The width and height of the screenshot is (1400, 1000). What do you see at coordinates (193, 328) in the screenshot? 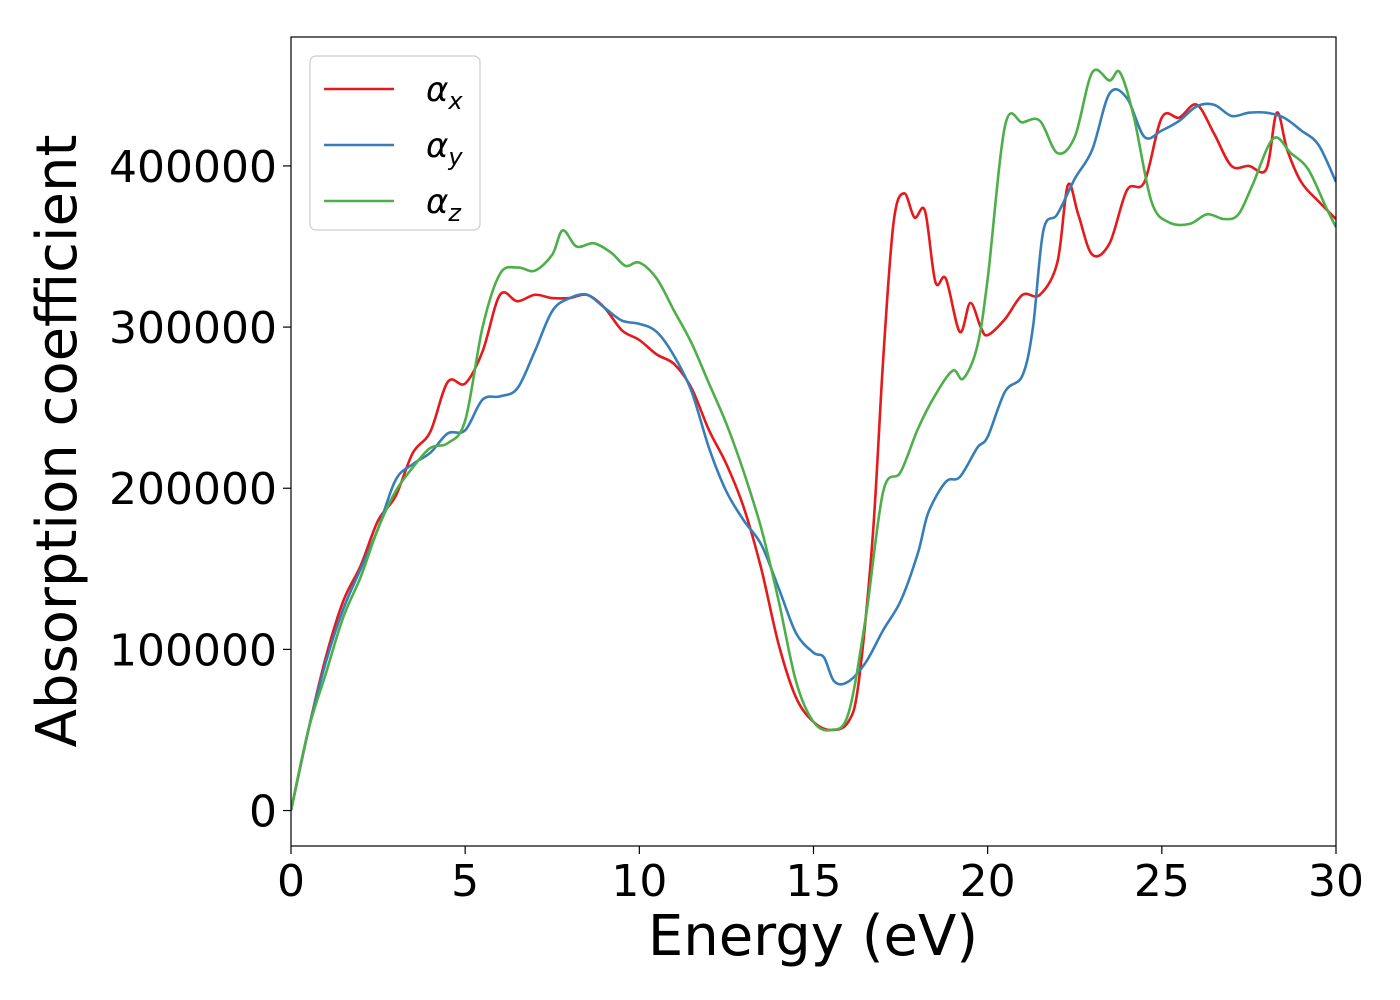
I see `y-tick-label: 300000` at bounding box center [193, 328].